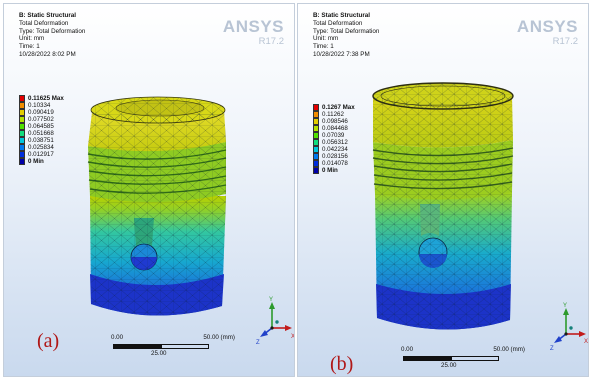 This screenshot has height=381, width=592. I want to click on legend-value: 0.090419, so click(41, 112).